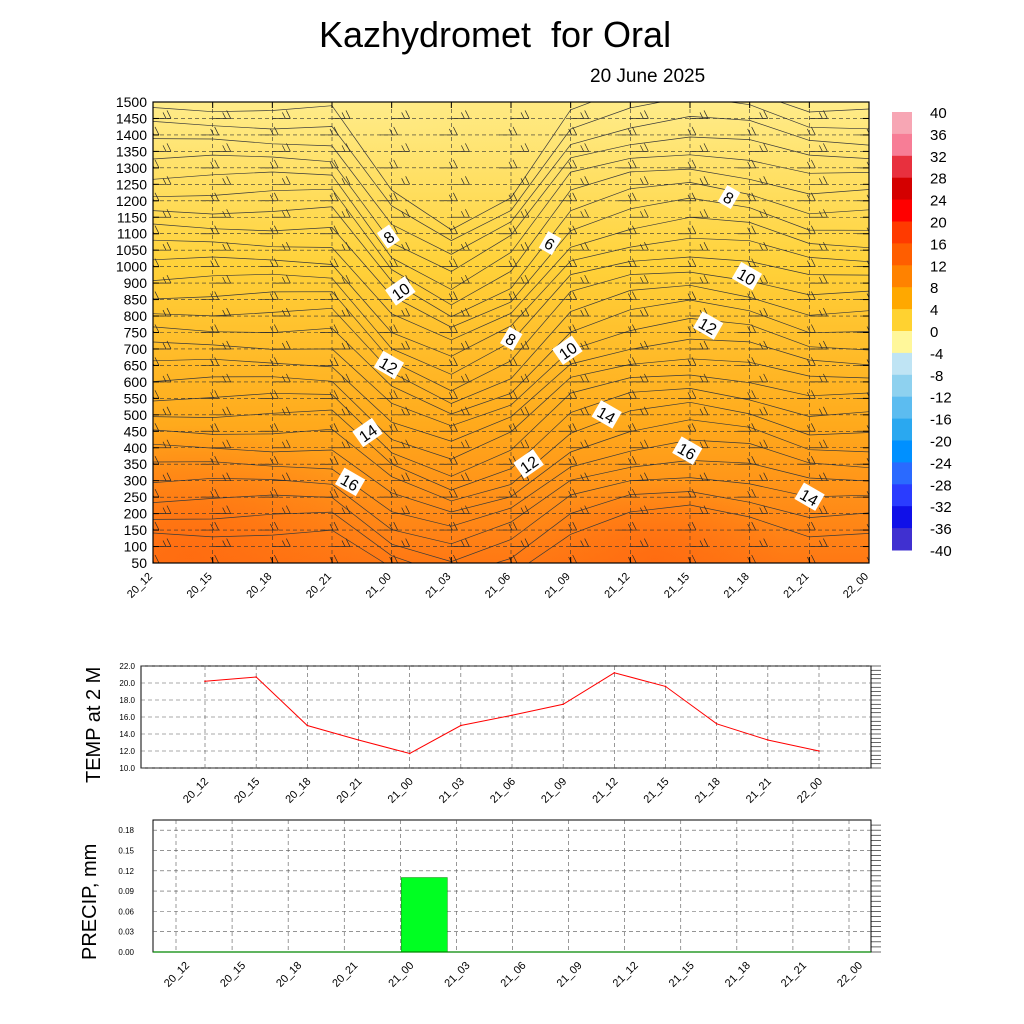 This screenshot has height=1024, width=1024. Describe the element at coordinates (126, 871) in the screenshot. I see `y-tick-label: 0.12` at that location.